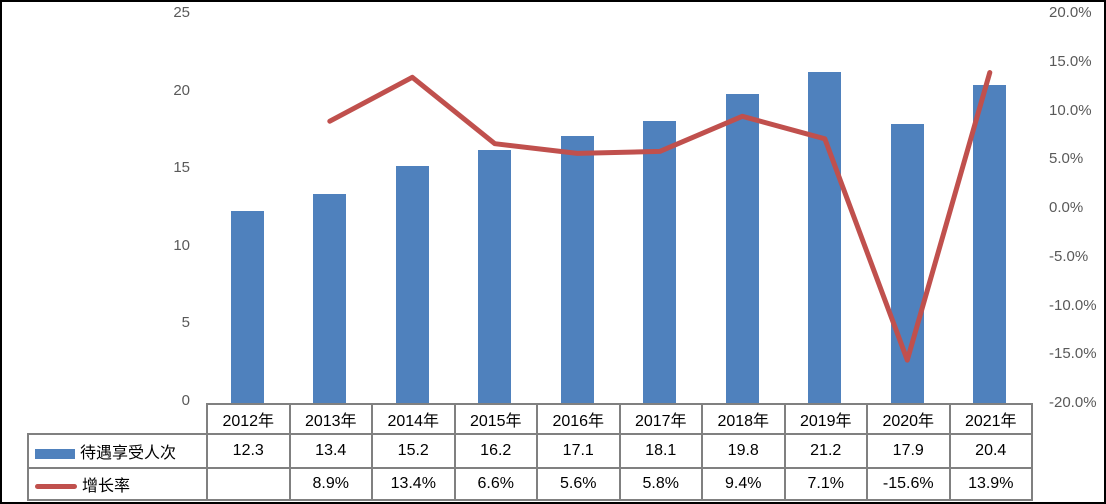 The width and height of the screenshot is (1106, 504). What do you see at coordinates (825, 451) in the screenshot?
I see `value-2019年-people: 21.2` at bounding box center [825, 451].